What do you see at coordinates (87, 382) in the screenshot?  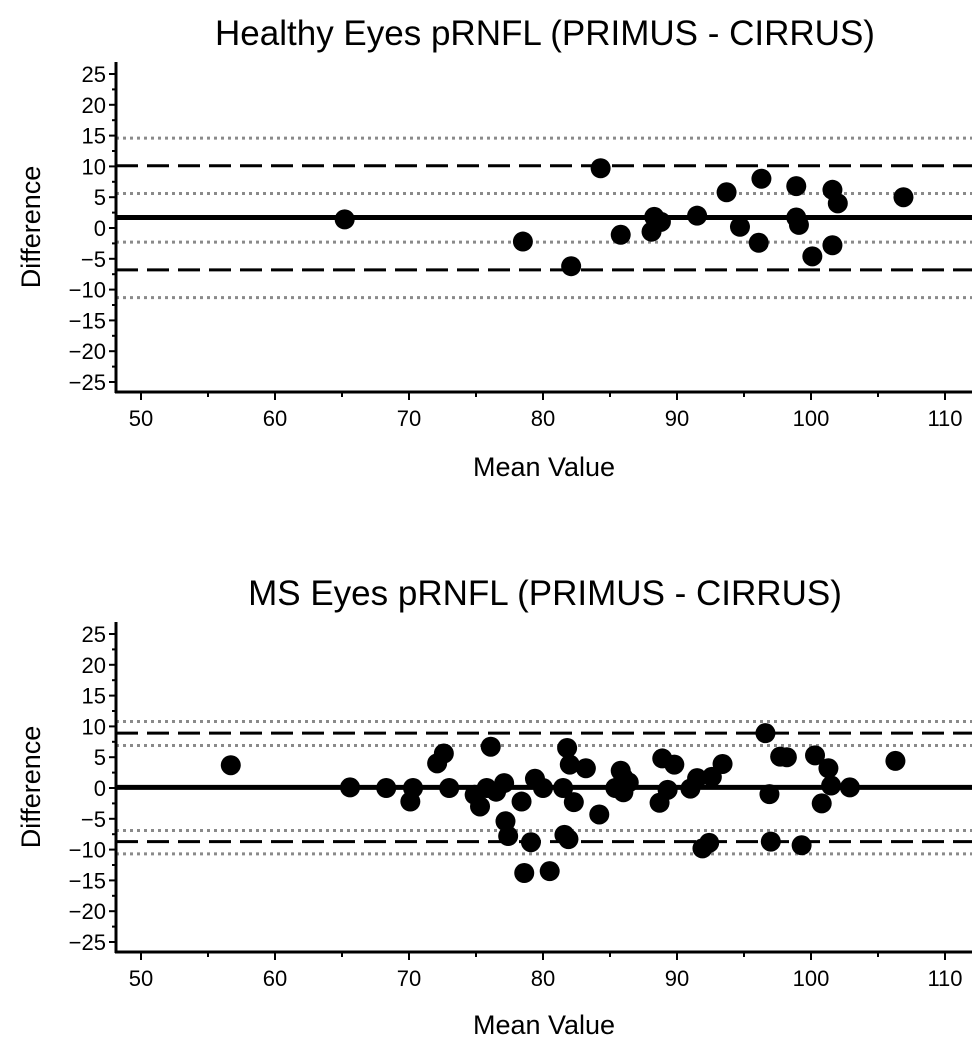 I see `y-tick-label: −25` at bounding box center [87, 382].